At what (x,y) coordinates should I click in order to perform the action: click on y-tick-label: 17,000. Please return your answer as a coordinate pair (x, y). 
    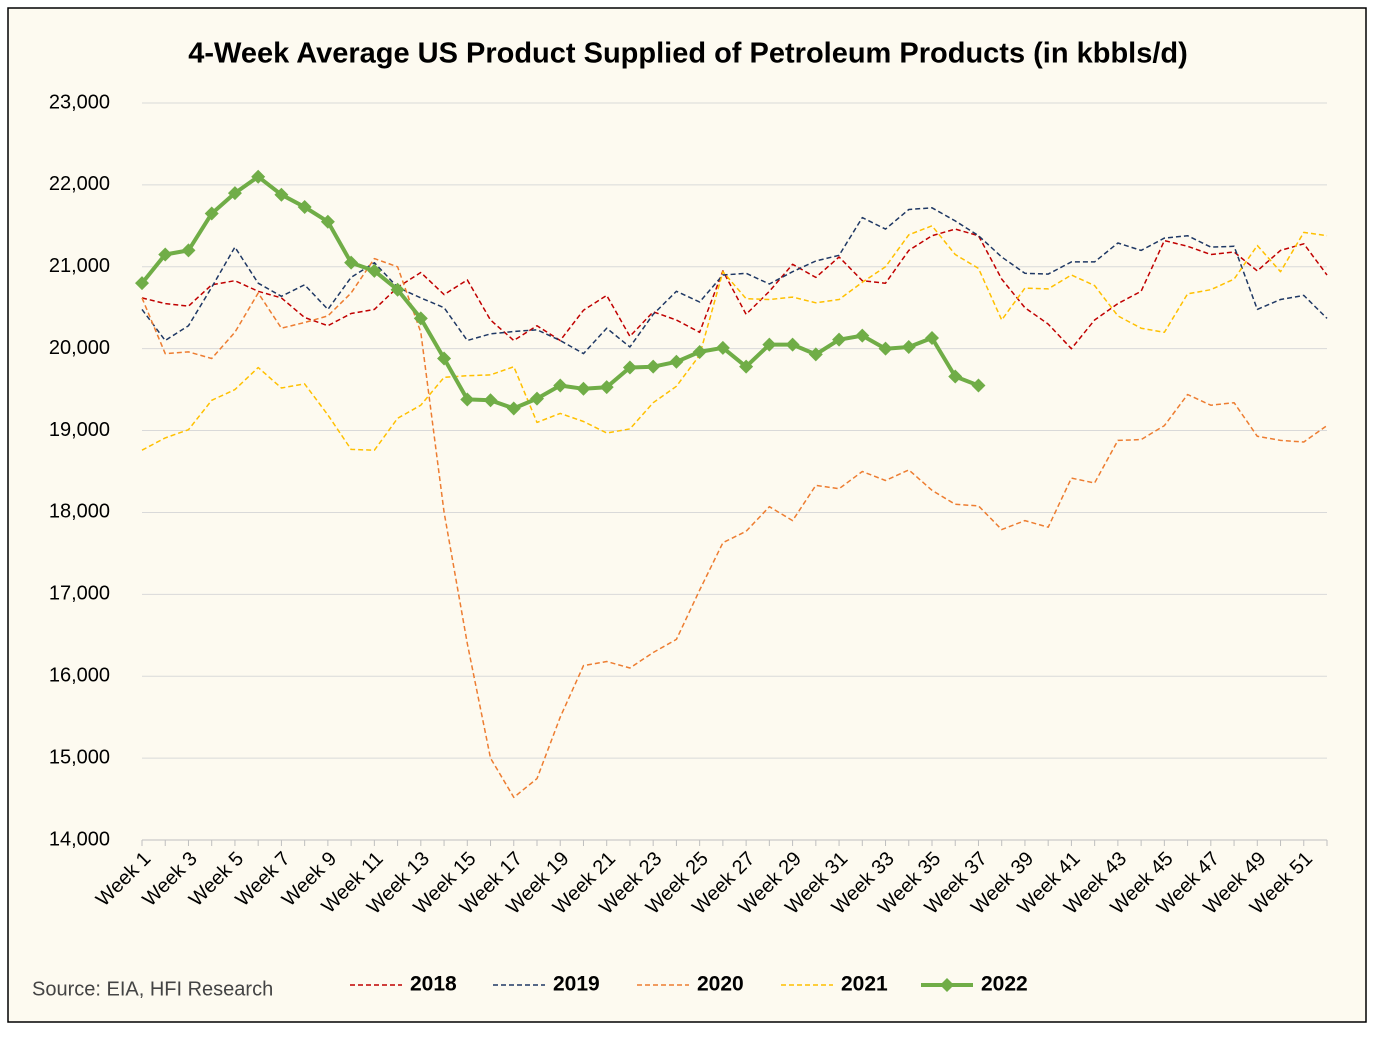
    Looking at the image, I should click on (79, 594).